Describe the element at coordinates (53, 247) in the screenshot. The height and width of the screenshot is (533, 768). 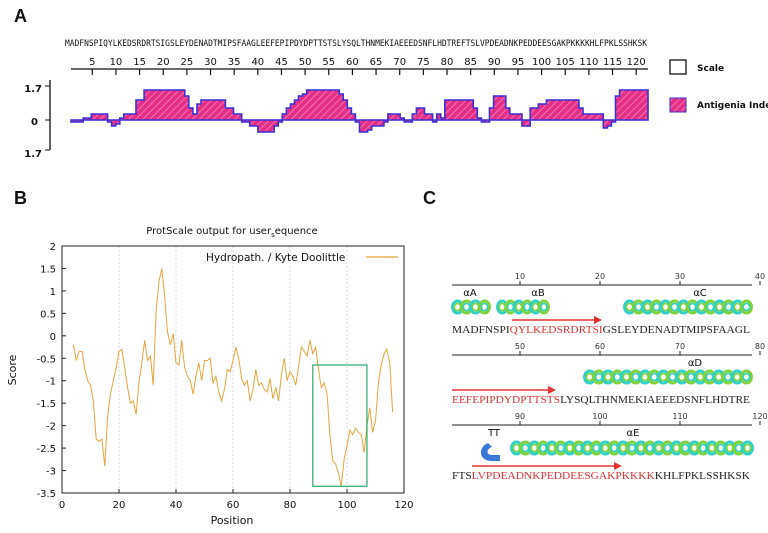
I see `y-tick-label: 2` at that location.